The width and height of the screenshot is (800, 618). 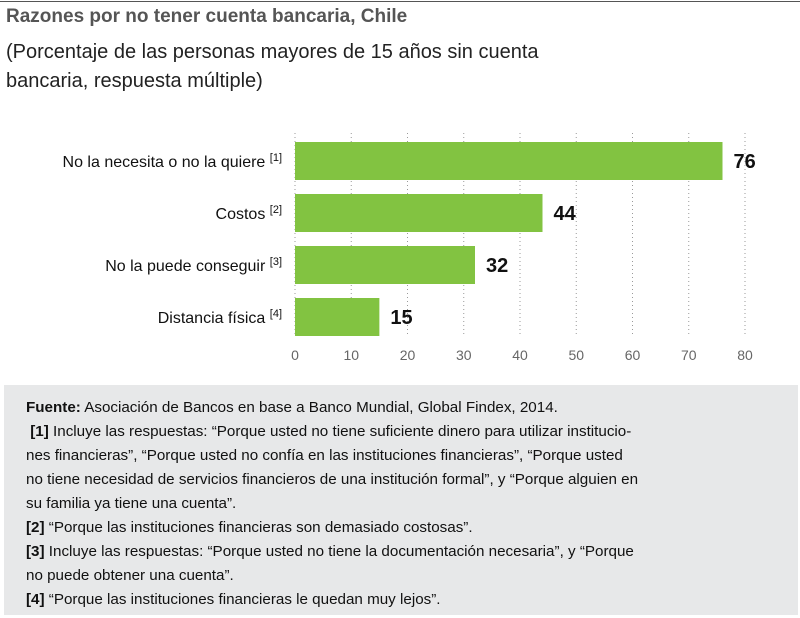 I want to click on x-tick-70: 70, so click(x=689, y=355).